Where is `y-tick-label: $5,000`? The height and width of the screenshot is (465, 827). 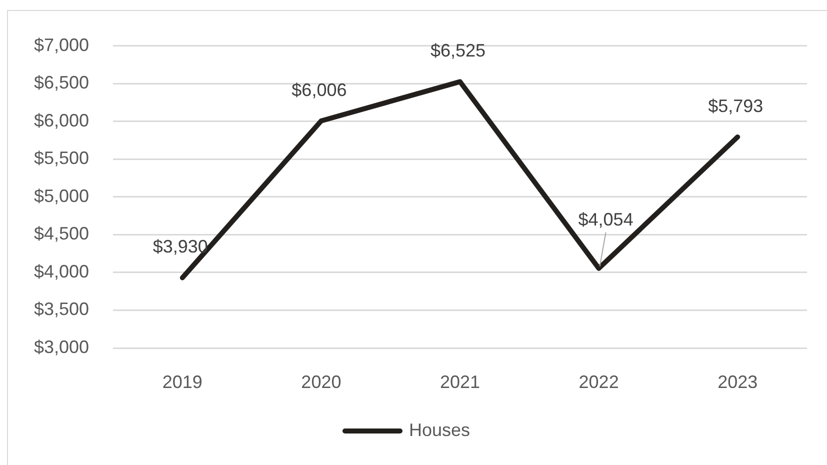
y-tick-label: $5,000 is located at coordinates (61, 196).